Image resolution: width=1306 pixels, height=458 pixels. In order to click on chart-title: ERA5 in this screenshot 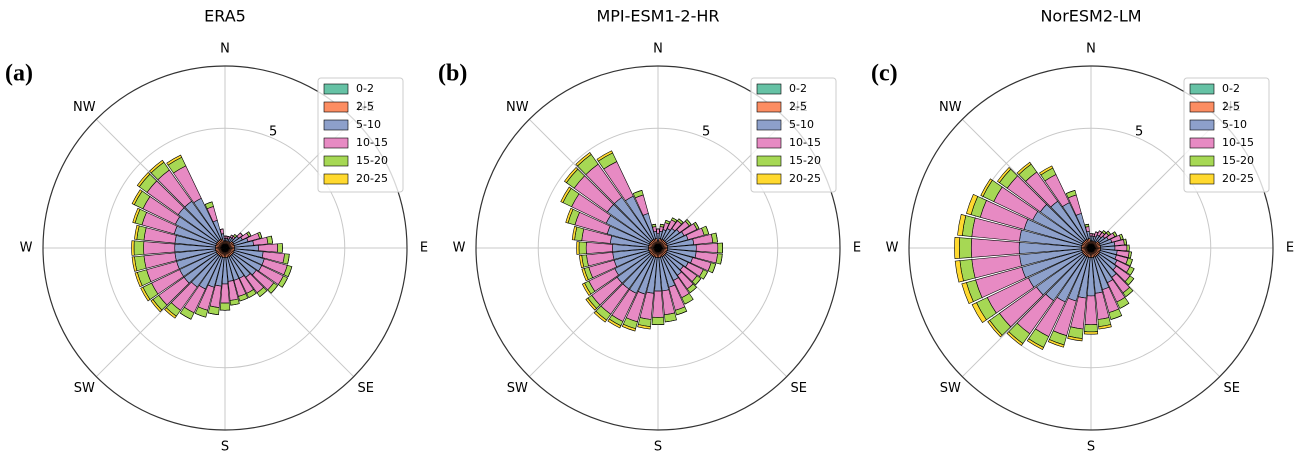, I will do `click(225, 16)`.